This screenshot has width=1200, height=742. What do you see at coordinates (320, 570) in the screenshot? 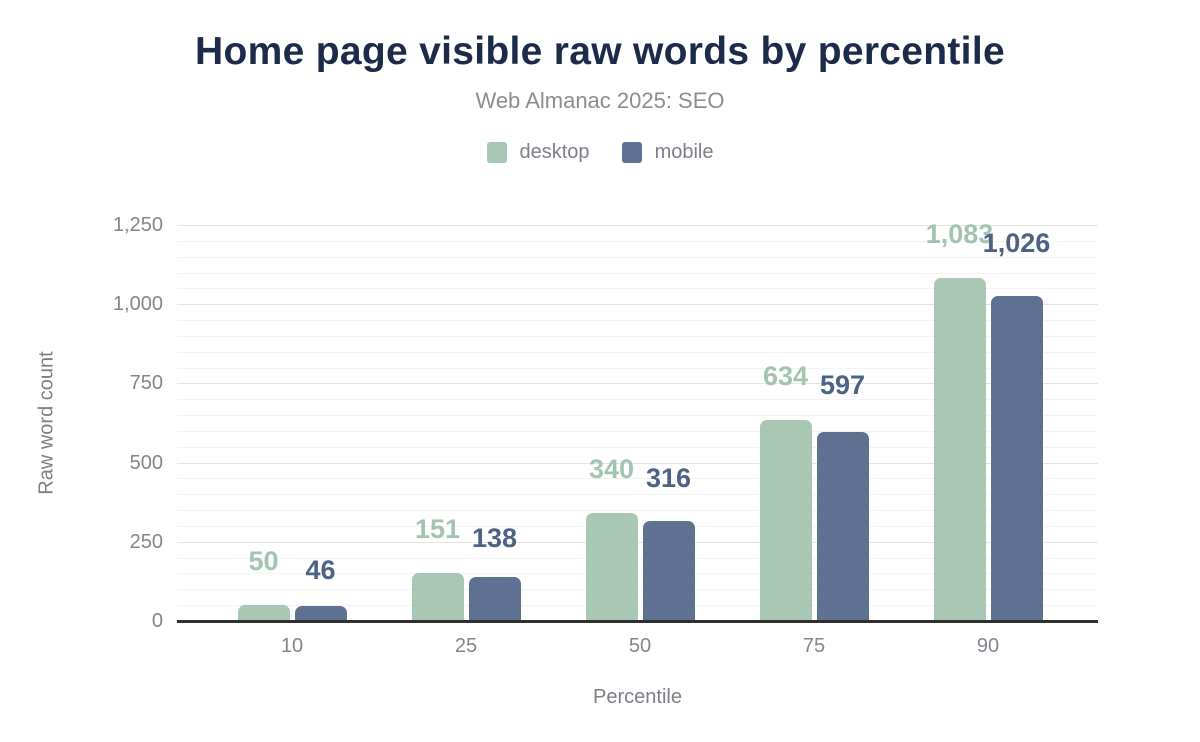
I see `bar-value-label-mobile-p10: 46` at bounding box center [320, 570].